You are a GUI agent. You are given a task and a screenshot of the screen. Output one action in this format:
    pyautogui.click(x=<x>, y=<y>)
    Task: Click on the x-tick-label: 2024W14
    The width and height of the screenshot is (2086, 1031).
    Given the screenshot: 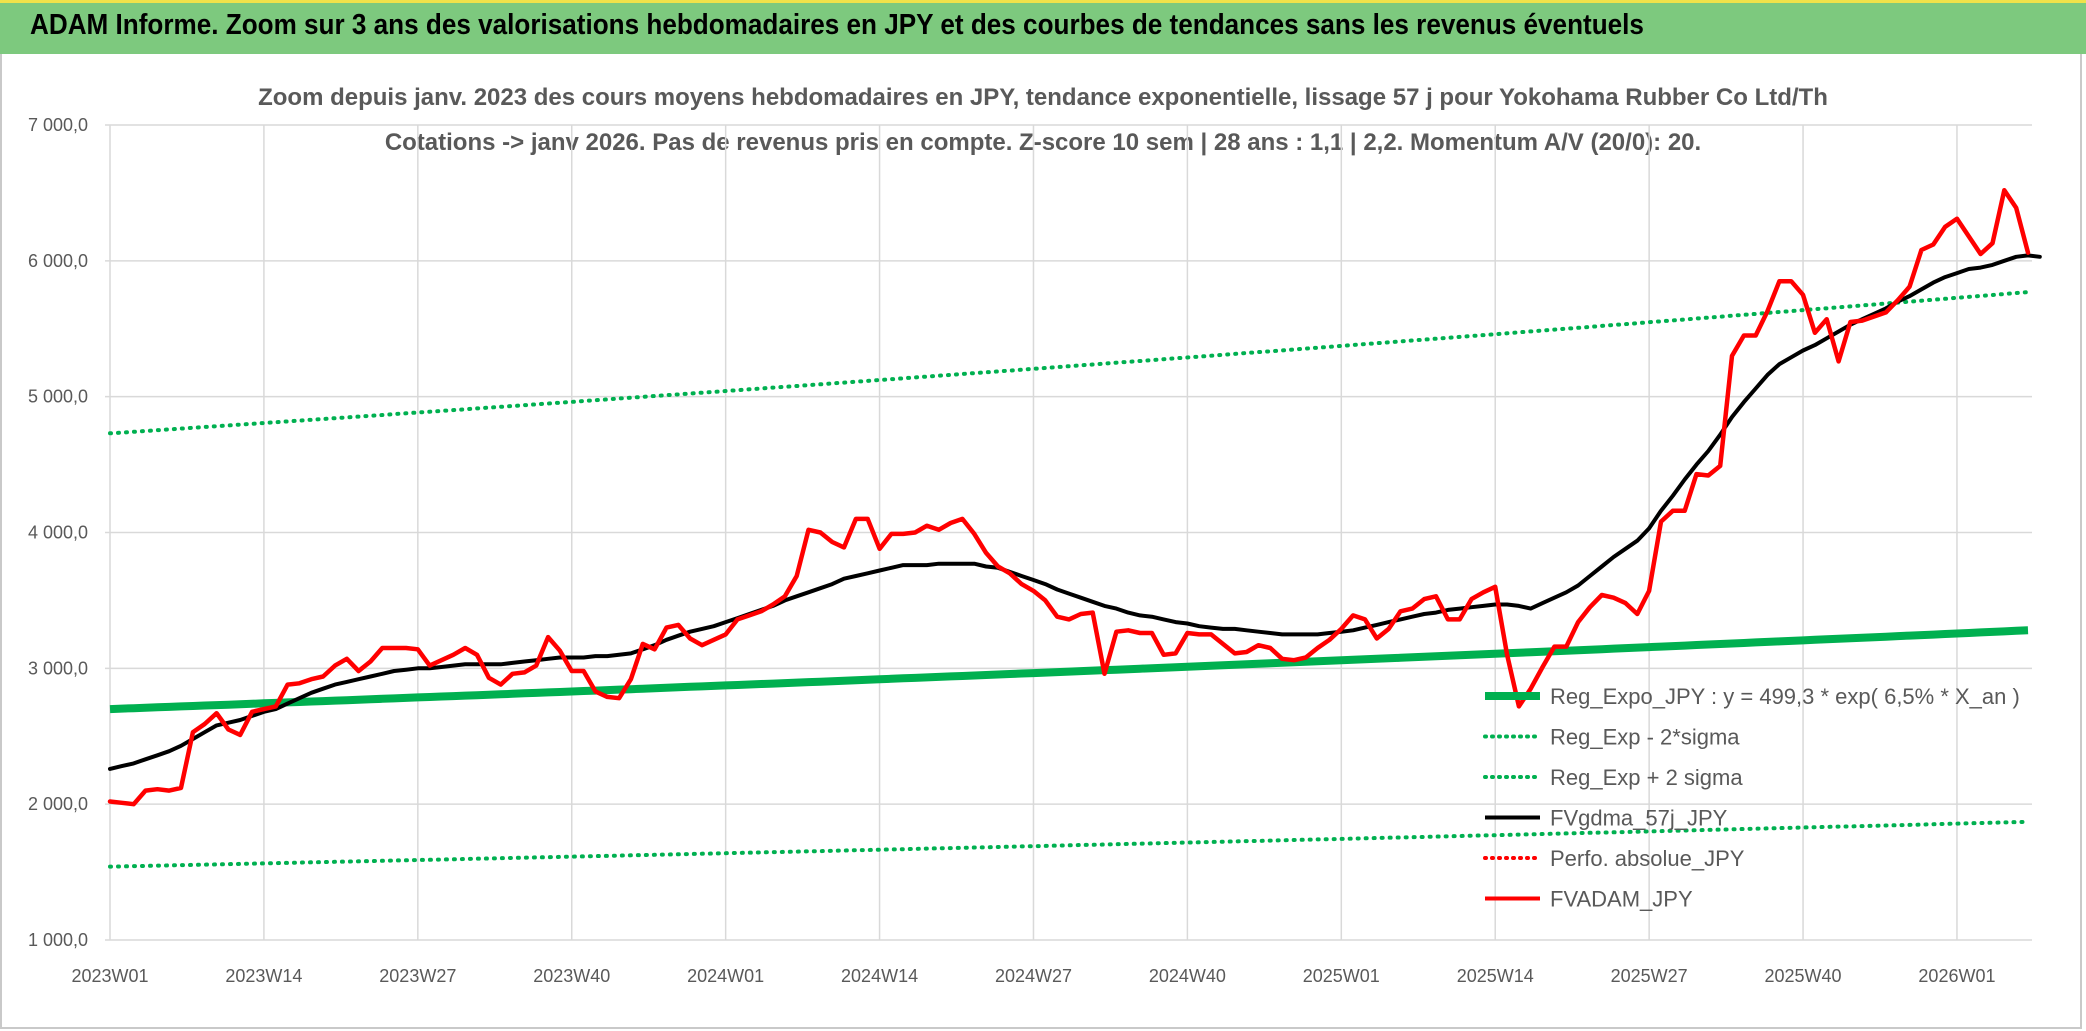 What is the action you would take?
    pyautogui.click(x=879, y=976)
    